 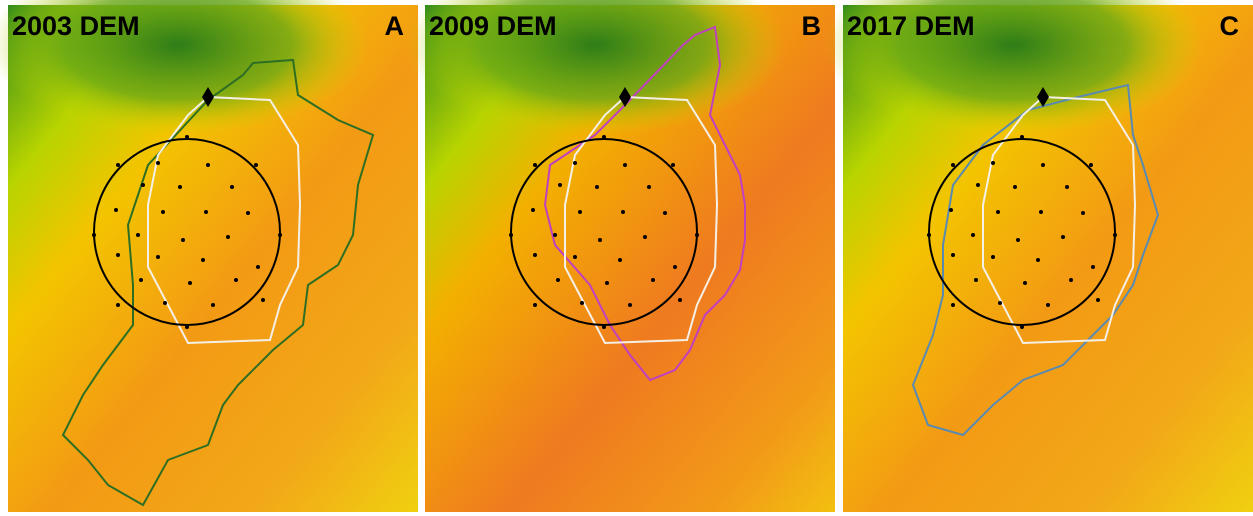 What do you see at coordinates (1230, 26) in the screenshot?
I see `panel-label: C` at bounding box center [1230, 26].